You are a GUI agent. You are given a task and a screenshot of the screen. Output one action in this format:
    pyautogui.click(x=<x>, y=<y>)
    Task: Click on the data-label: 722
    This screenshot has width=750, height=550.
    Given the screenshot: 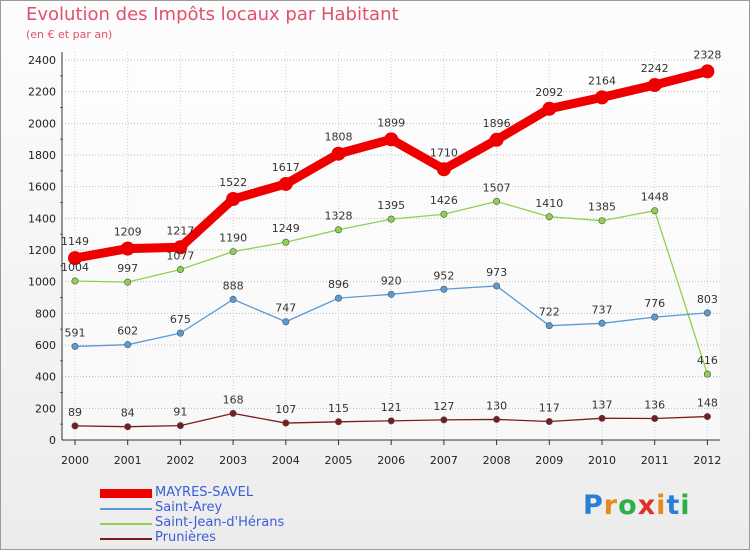 What is the action you would take?
    pyautogui.click(x=549, y=312)
    